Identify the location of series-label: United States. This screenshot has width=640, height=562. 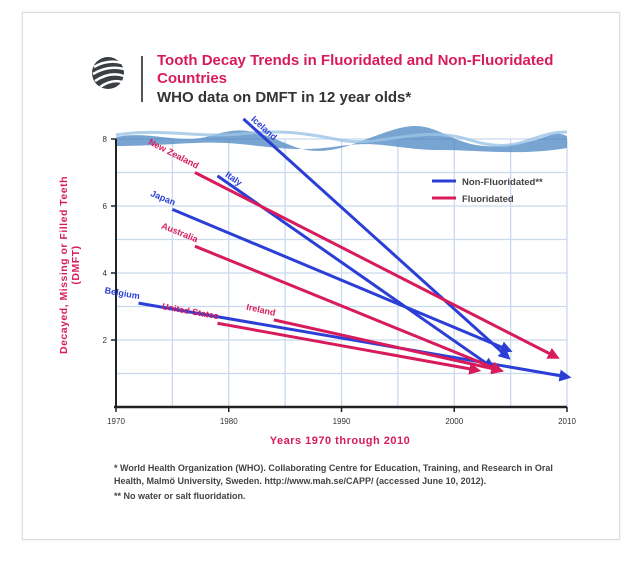
(190, 311).